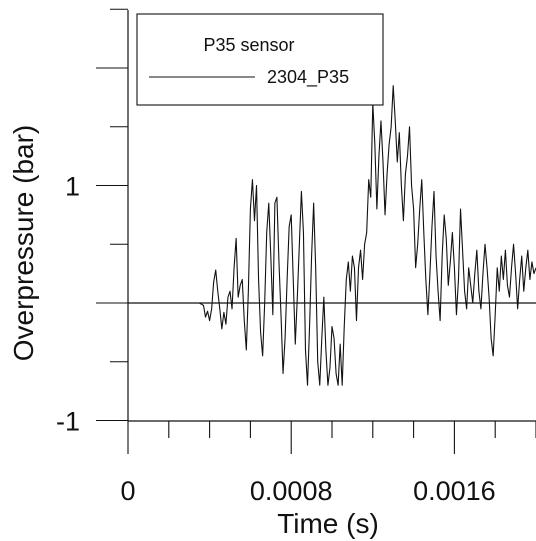 The height and width of the screenshot is (541, 536). What do you see at coordinates (23, 243) in the screenshot?
I see `y-axis-title: Overpressure (bar)` at bounding box center [23, 243].